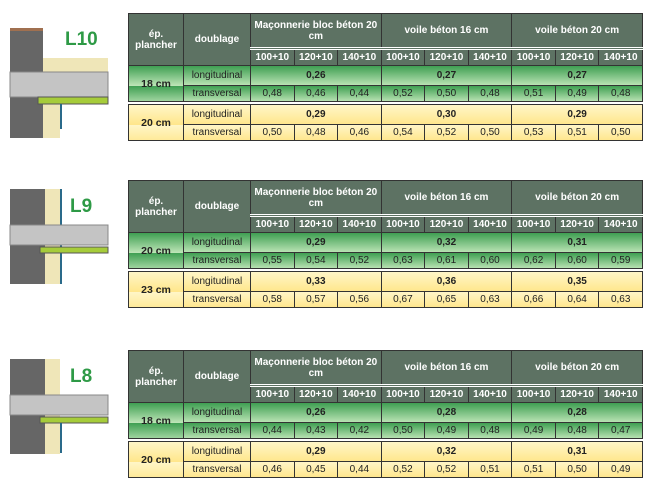 This screenshot has width=651, height=486. What do you see at coordinates (533, 132) in the screenshot?
I see `transversal-value: 0,53` at bounding box center [533, 132].